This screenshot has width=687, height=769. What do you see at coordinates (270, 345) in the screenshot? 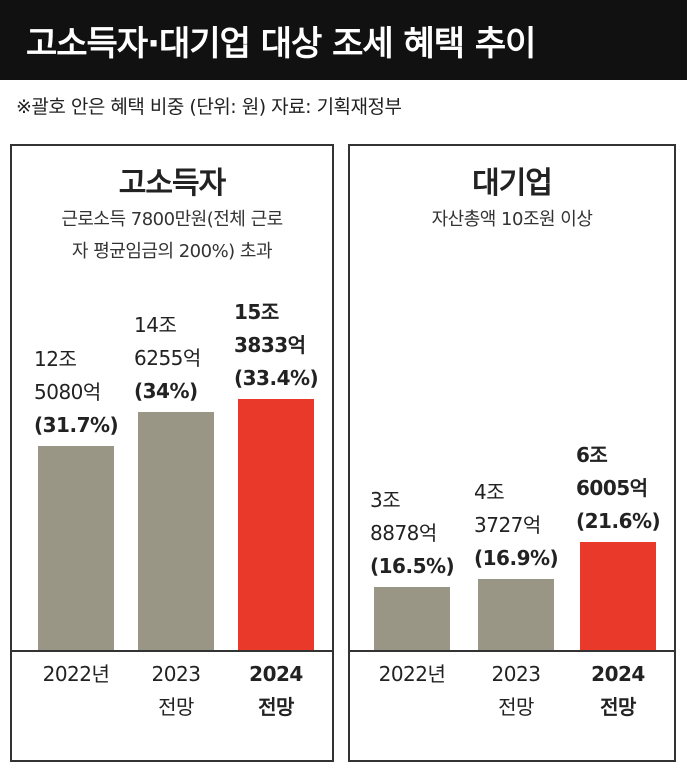
I see `data-label-line: 3833억` at bounding box center [270, 345].